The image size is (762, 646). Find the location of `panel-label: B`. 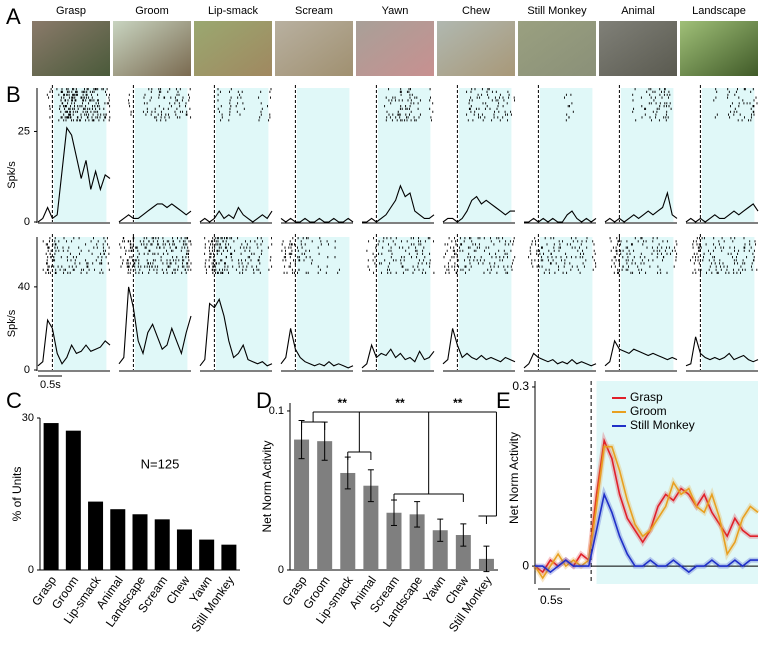

panel-label: B is located at coordinates (13, 94).